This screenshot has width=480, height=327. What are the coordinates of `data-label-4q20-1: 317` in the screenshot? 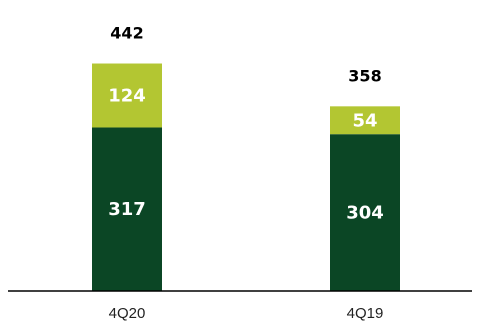 It's located at (127, 209).